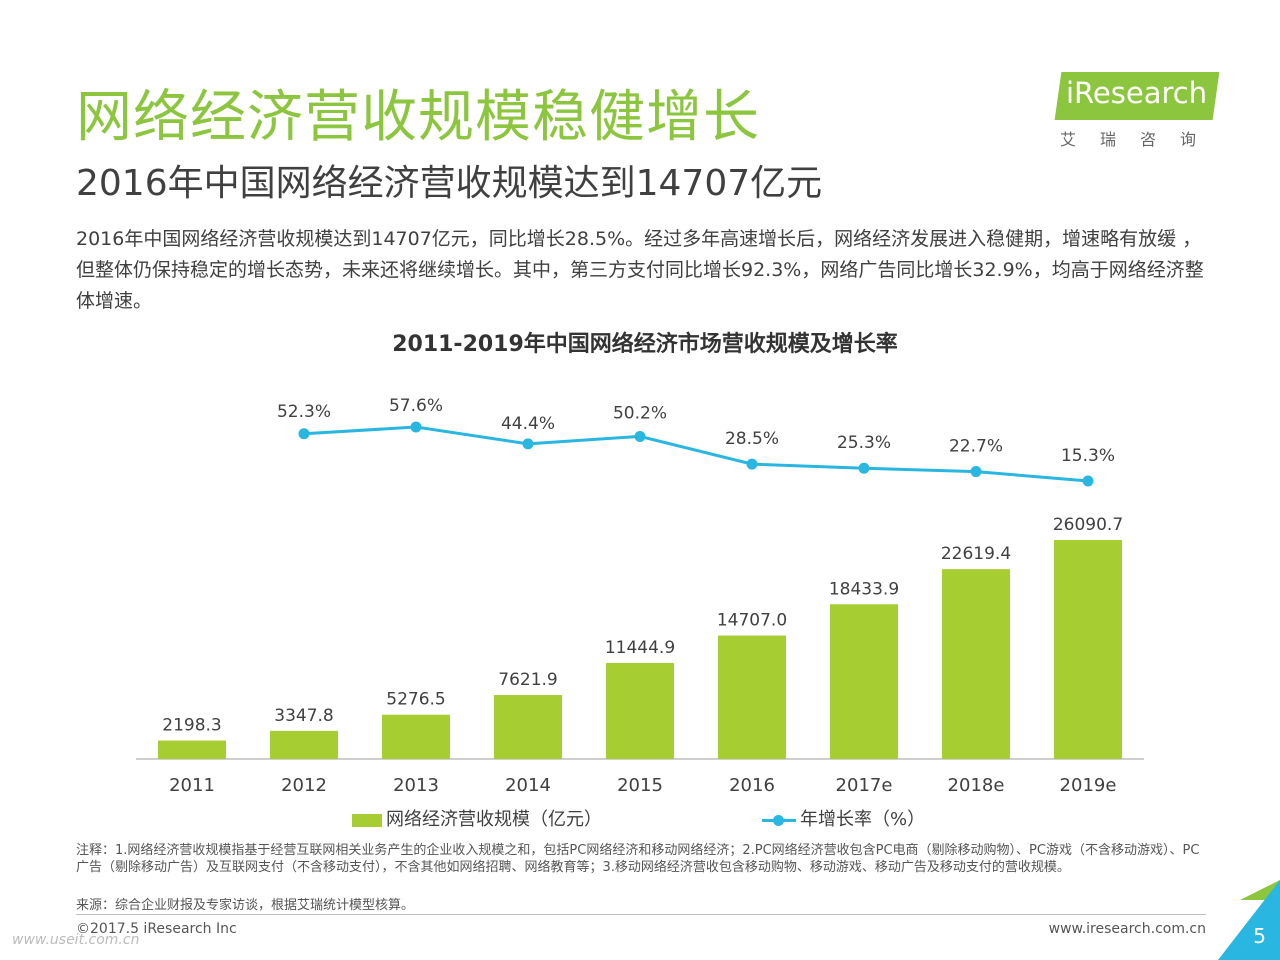  I want to click on rate-label-2014: 44.4%, so click(528, 424).